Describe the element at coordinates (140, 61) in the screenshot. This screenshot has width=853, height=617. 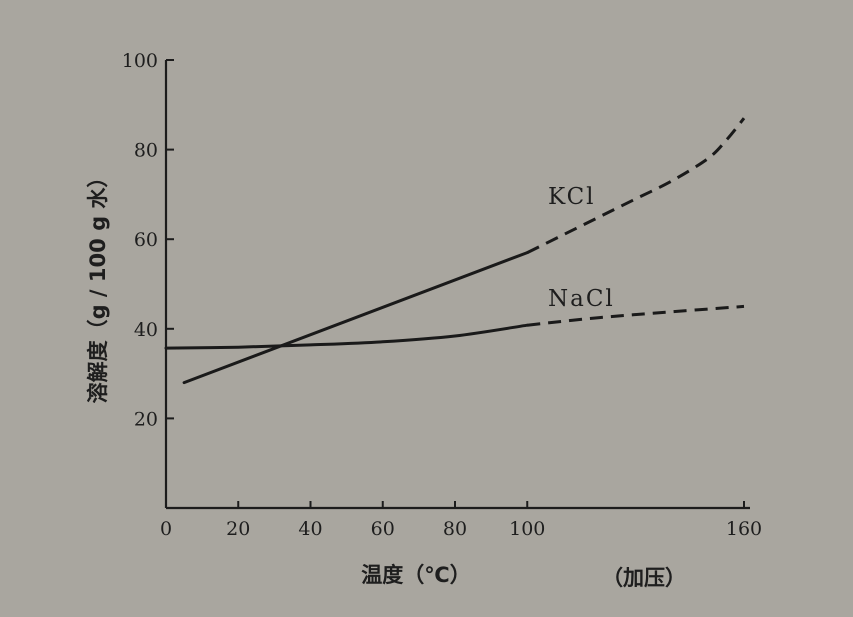
I see `y-tick-label: 100` at that location.